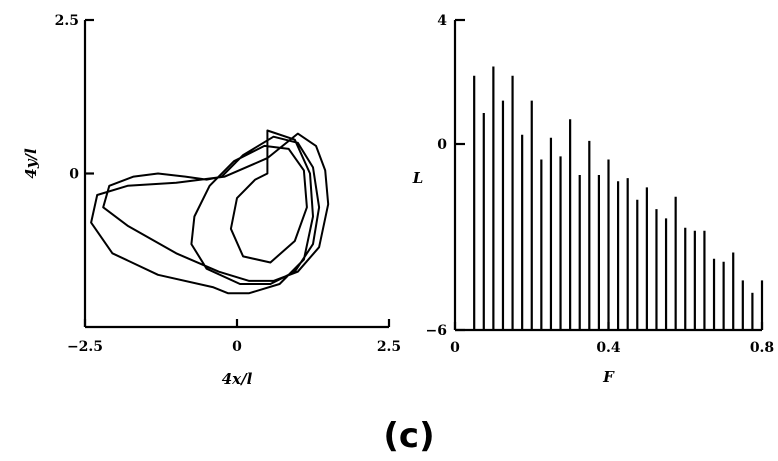 Image resolution: width=778 pixels, height=461 pixels. I want to click on right-x-tick-label: 0, so click(455, 348).